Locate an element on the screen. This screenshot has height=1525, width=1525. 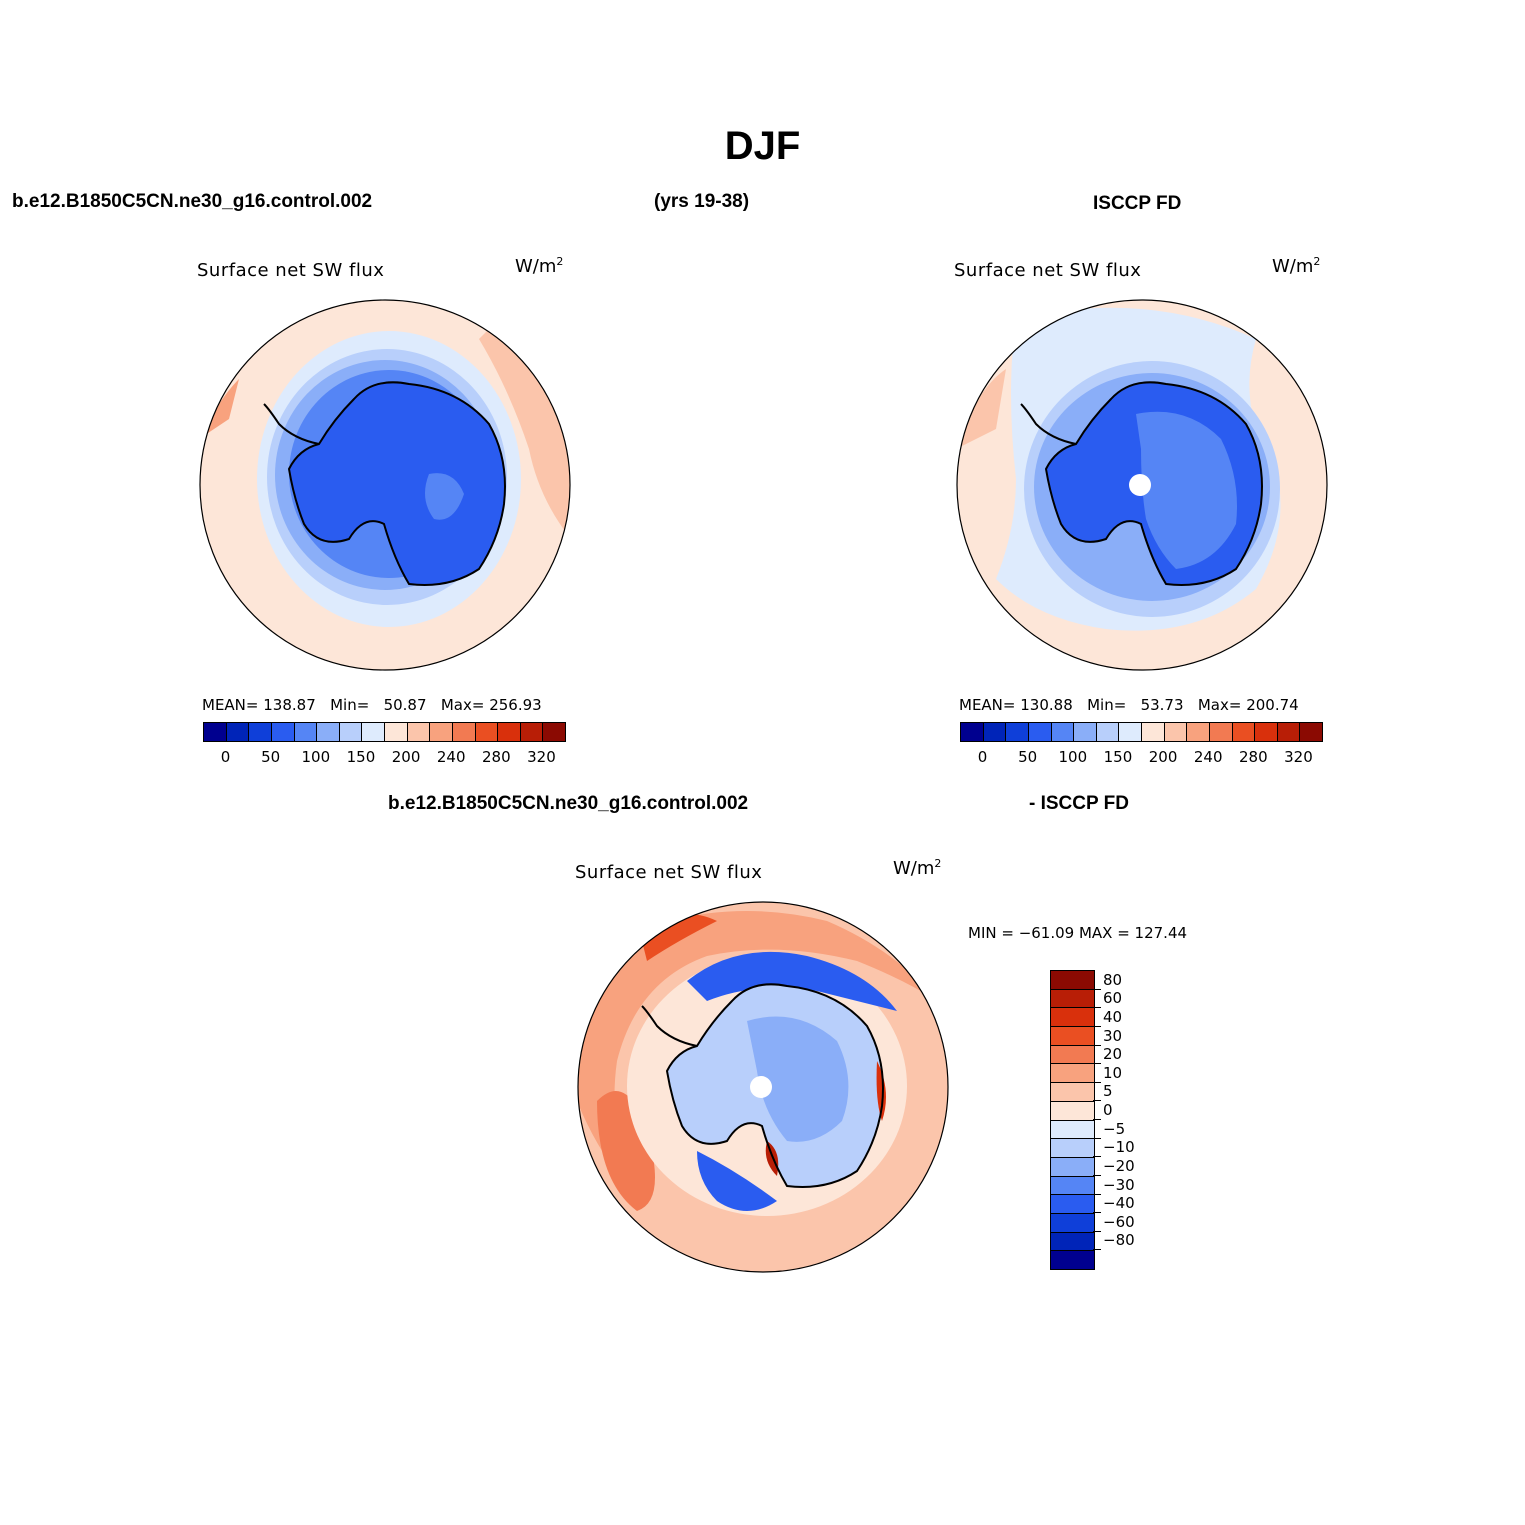
figure-title: DJF is located at coordinates (762, 146).